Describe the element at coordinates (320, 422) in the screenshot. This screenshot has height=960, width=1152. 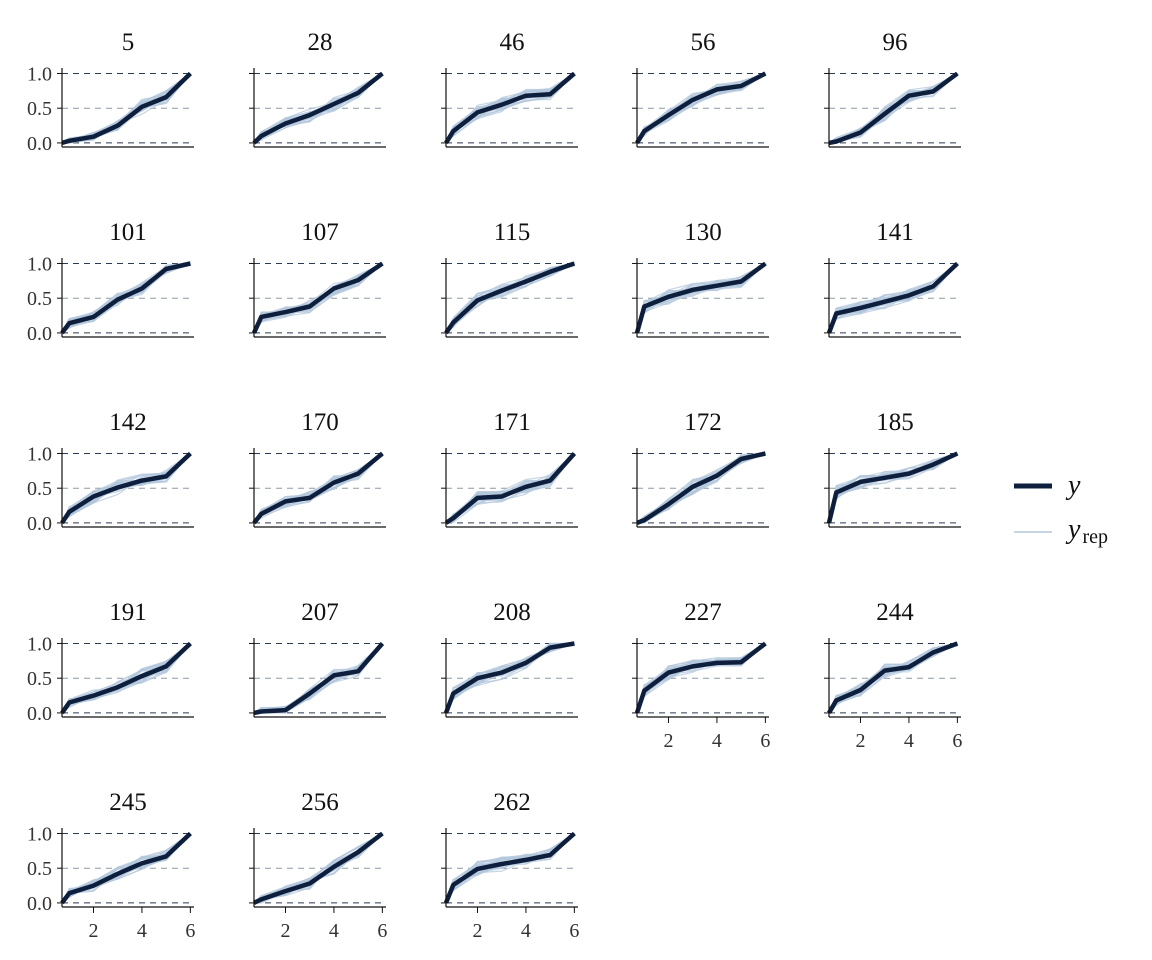
I see `panel-title: 170` at that location.